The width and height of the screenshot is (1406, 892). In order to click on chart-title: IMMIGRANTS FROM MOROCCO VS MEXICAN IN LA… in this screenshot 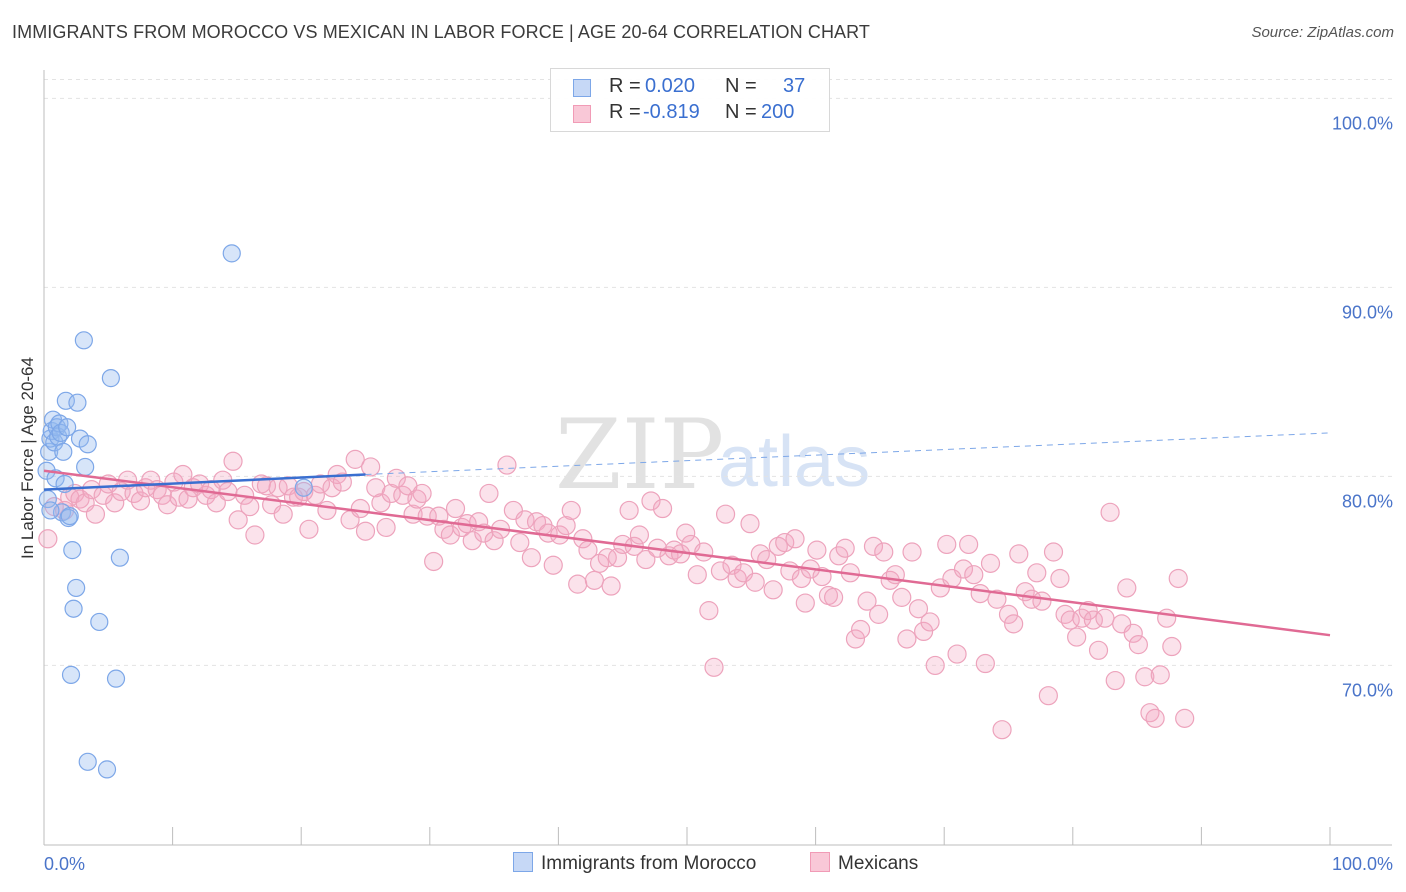, I will do `click(441, 32)`.